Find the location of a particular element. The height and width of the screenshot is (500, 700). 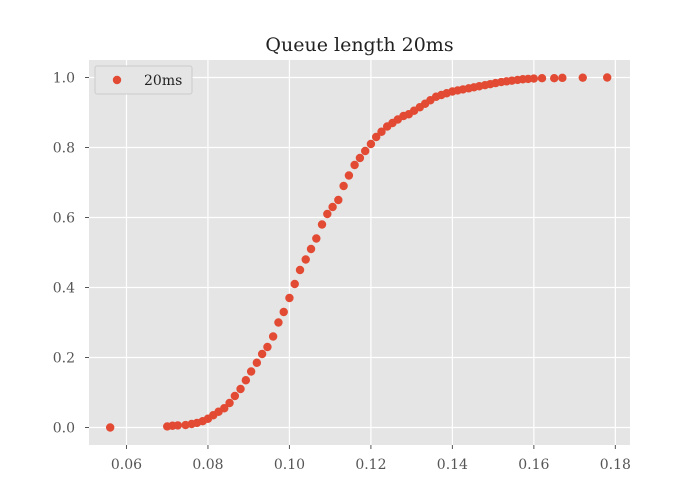

y-tick-label: 0.6 is located at coordinates (64, 219).